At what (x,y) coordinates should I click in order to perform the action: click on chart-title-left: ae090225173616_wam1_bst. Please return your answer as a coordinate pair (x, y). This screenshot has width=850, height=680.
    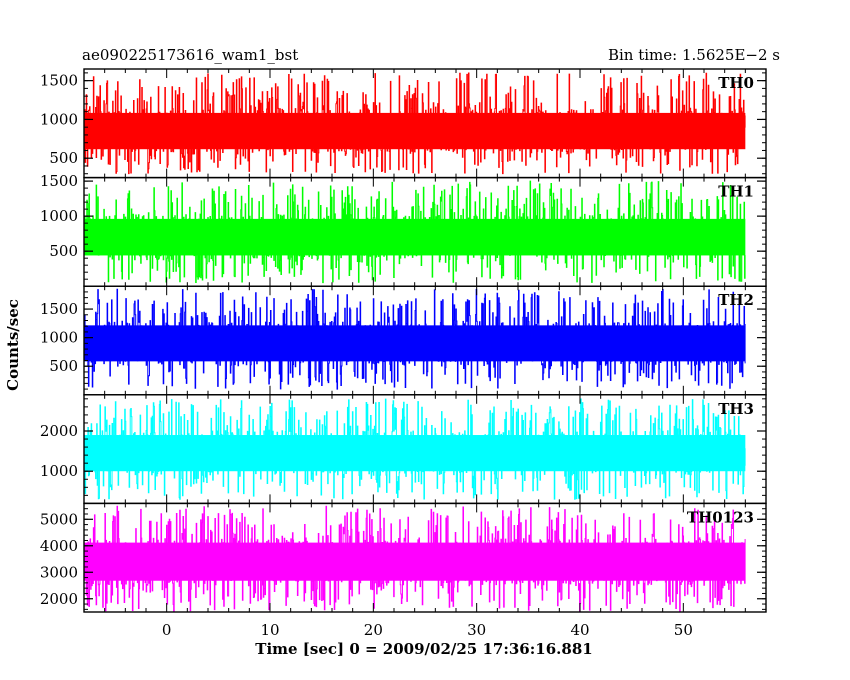
    Looking at the image, I should click on (190, 55).